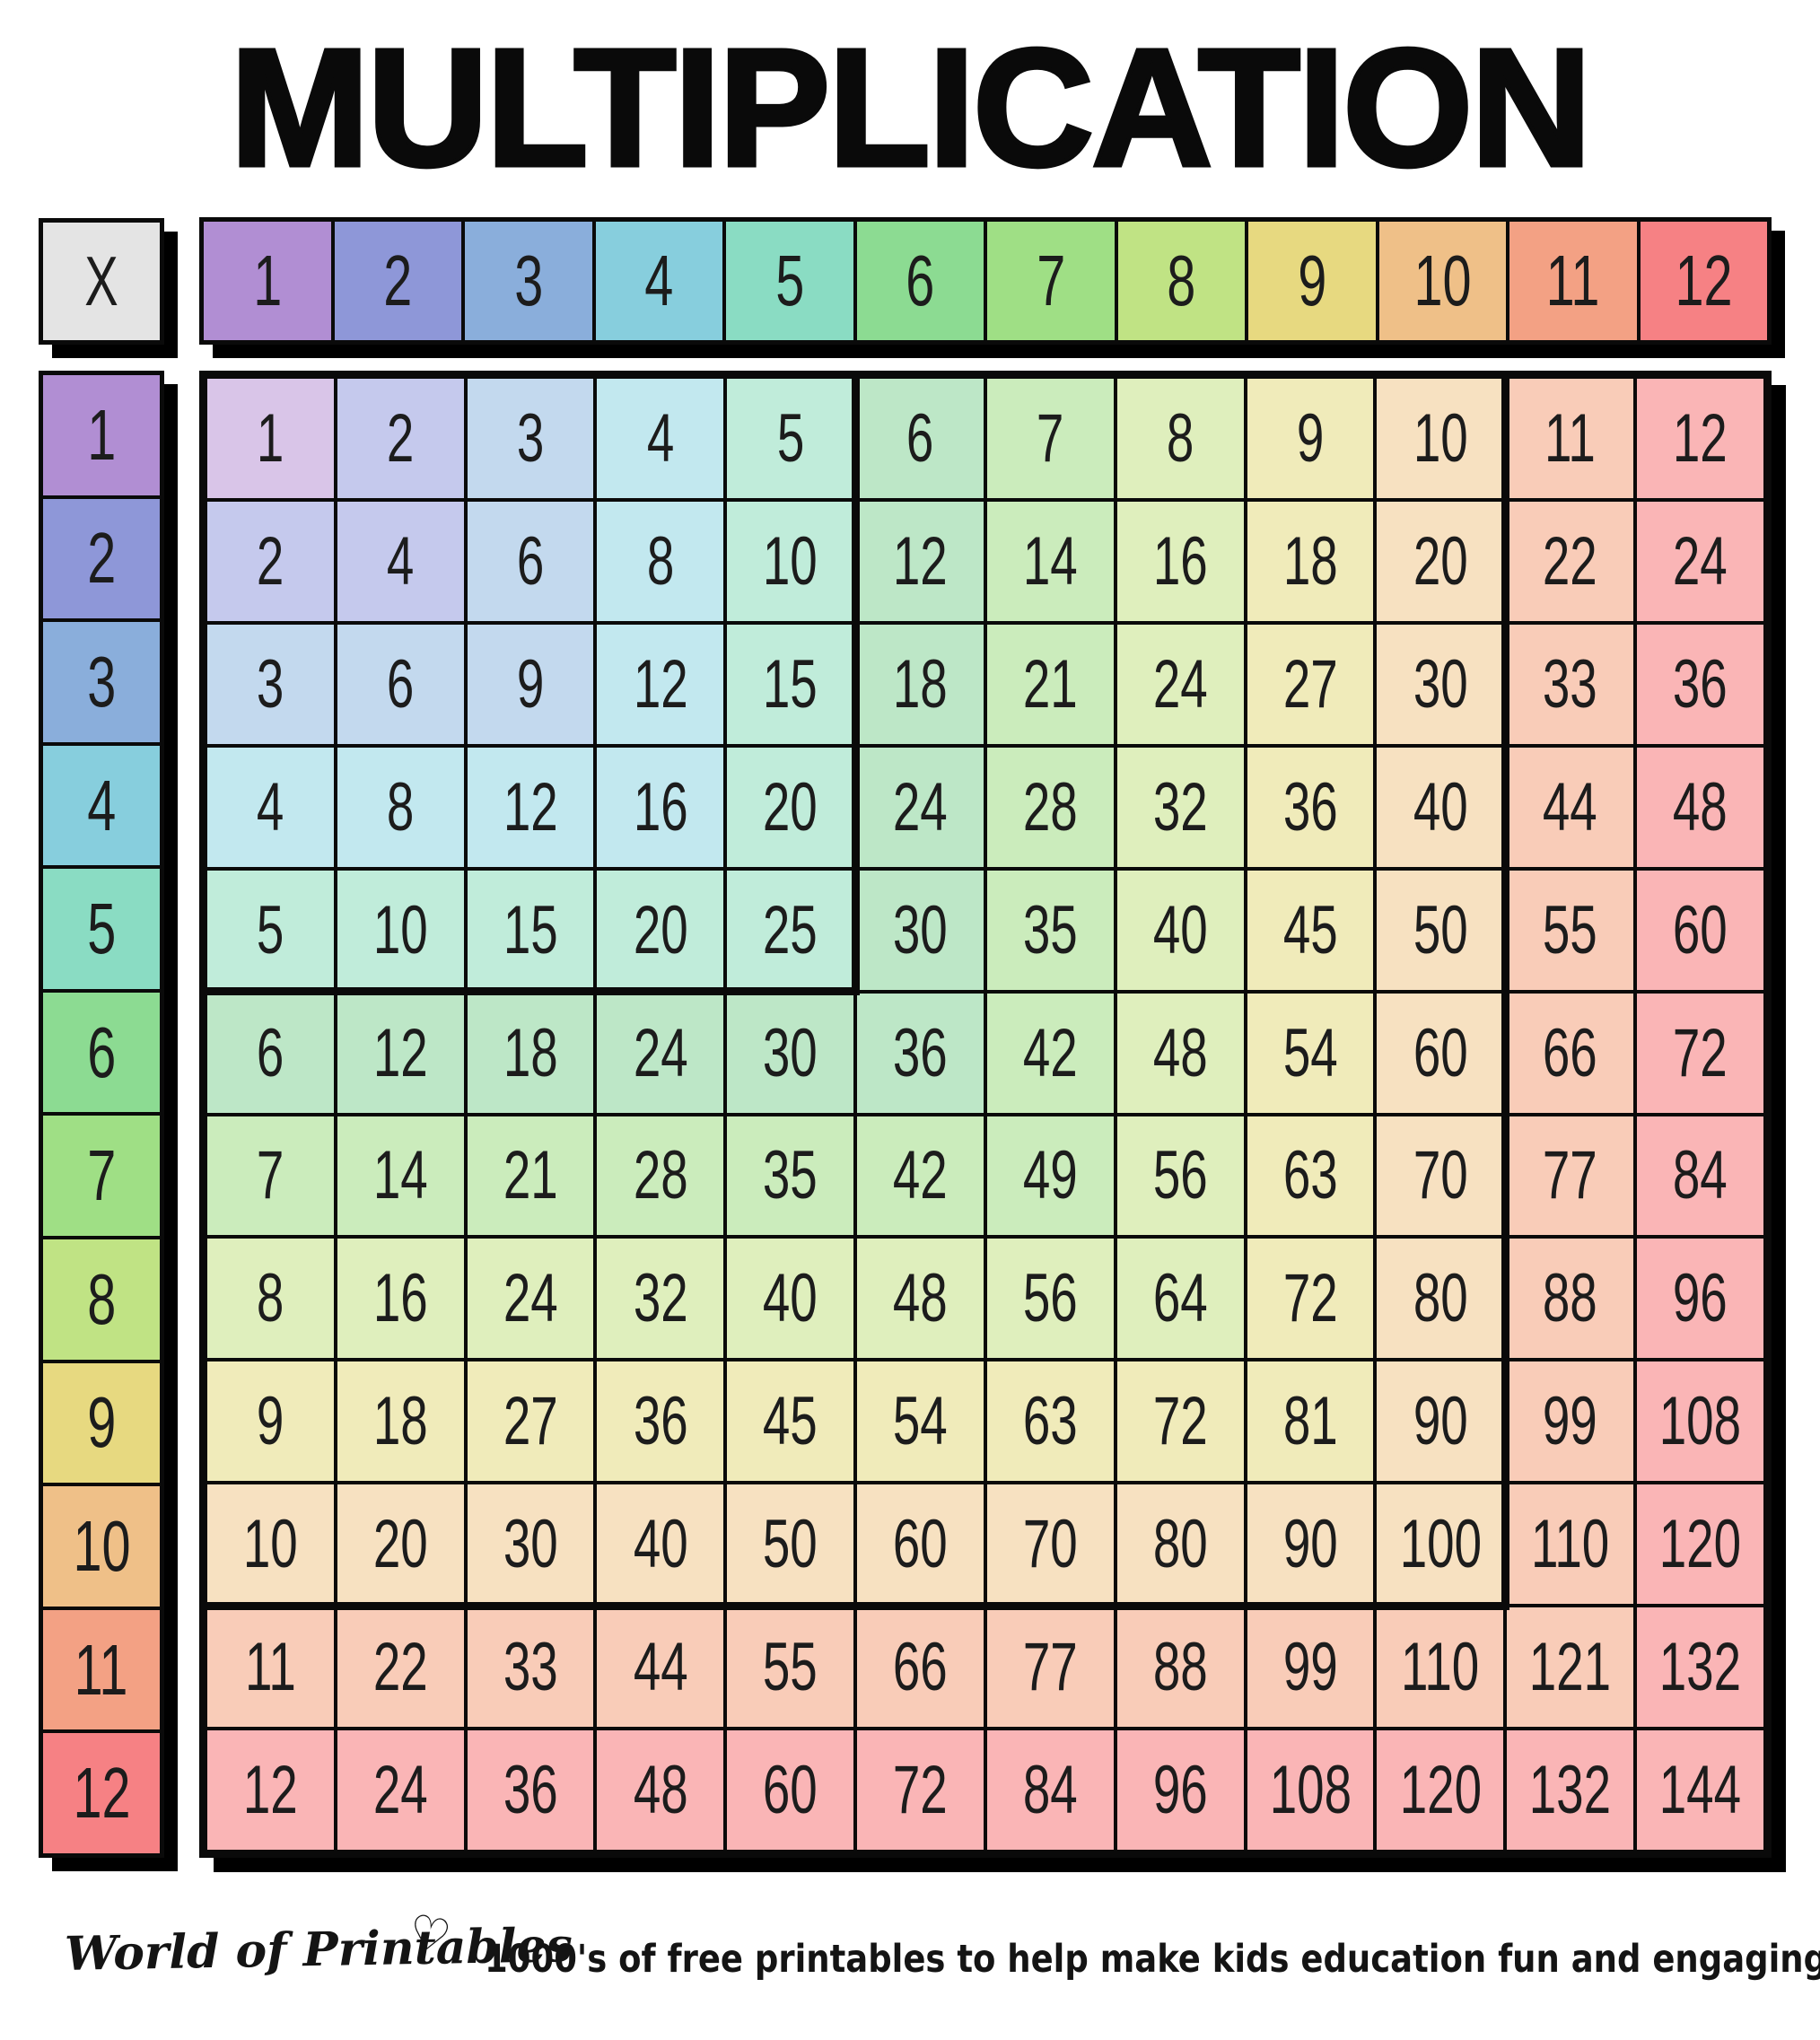 The height and width of the screenshot is (2040, 1820). Describe the element at coordinates (531, 561) in the screenshot. I see `grid-cell-2x3: 6` at that location.